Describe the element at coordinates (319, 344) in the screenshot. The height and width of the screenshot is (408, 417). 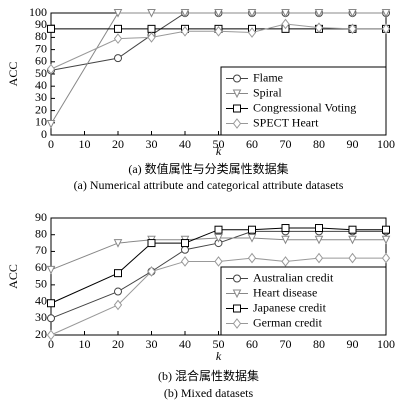
I see `x-tick-label: 80` at that location.